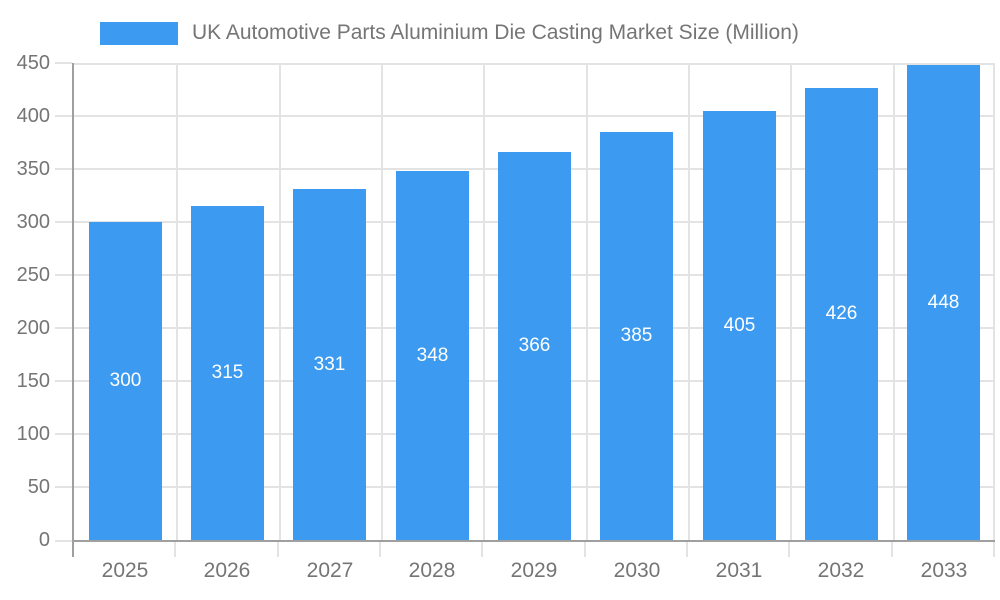 This screenshot has width=1000, height=600. I want to click on bar-value-label: 405, so click(739, 325).